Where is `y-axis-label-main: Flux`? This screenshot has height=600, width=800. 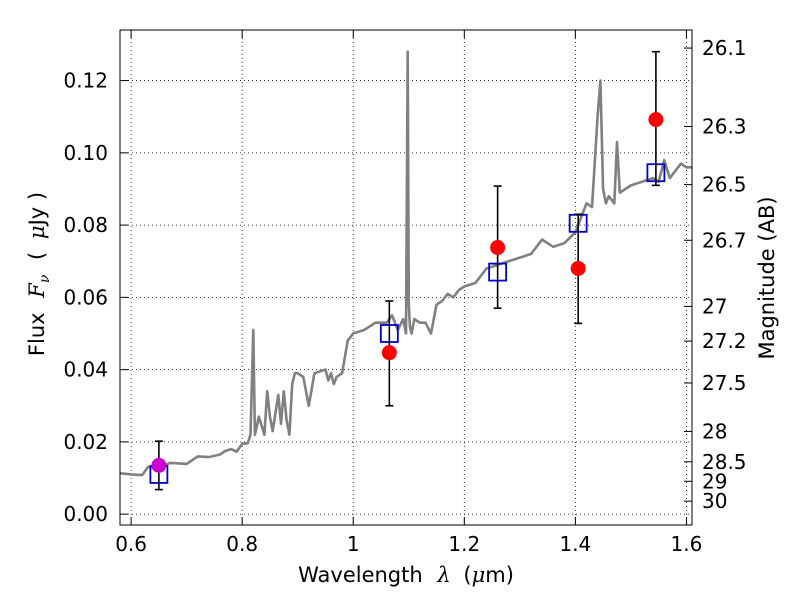 y-axis-label-main: Flux is located at coordinates (37, 334).